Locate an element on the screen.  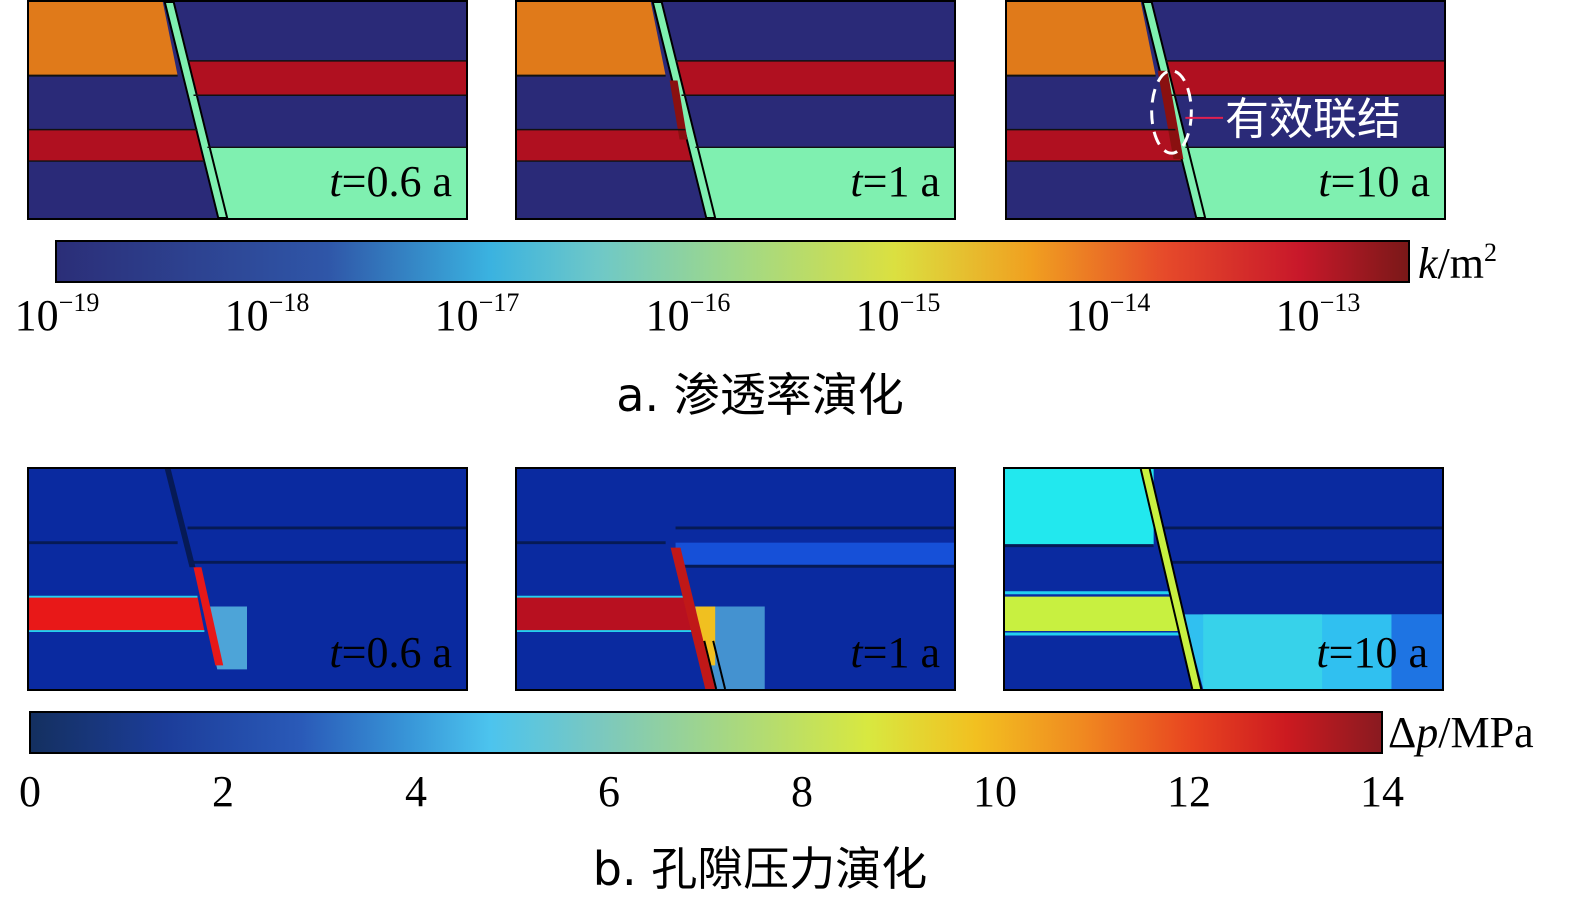
permeability-panel-t0.6: t=0.6 a is located at coordinates (247, 110).